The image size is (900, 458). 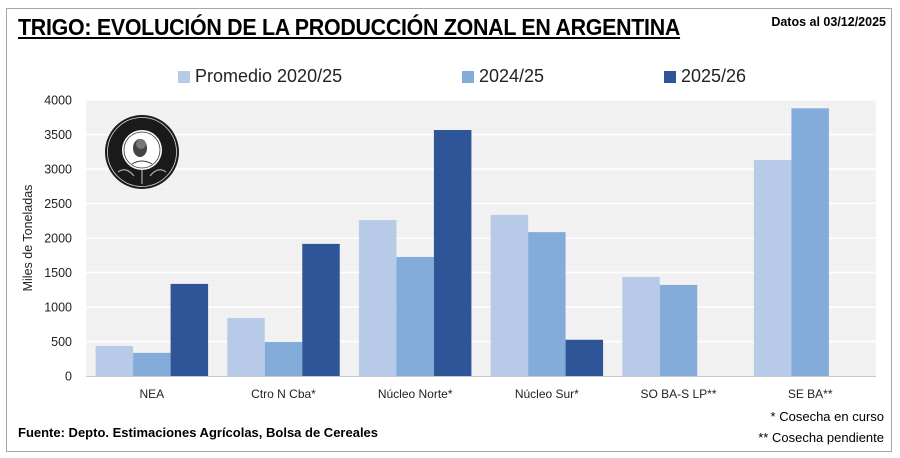 I want to click on footnote-cosecha-pendiente: ** Cosecha pendiente, so click(x=821, y=437).